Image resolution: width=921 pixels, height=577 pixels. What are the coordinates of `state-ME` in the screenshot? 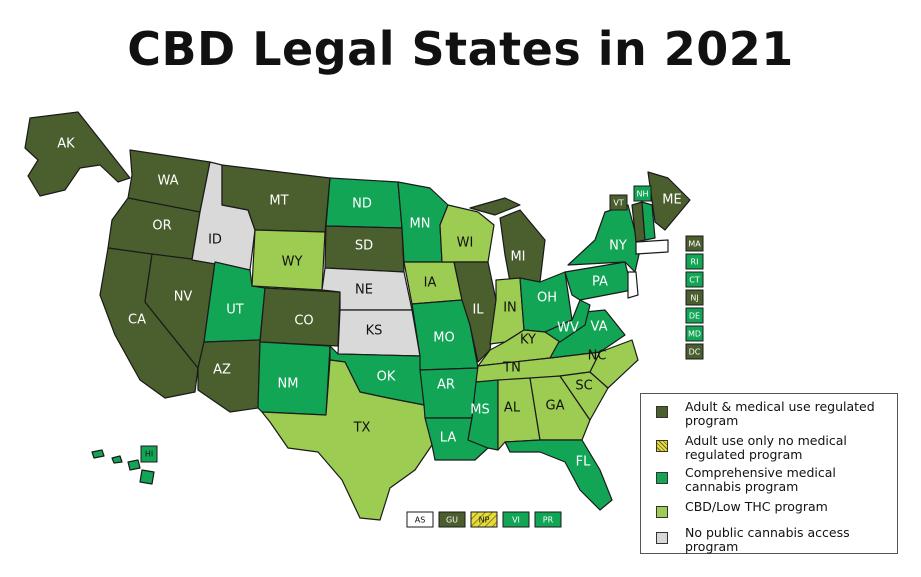 It's located at (669, 201).